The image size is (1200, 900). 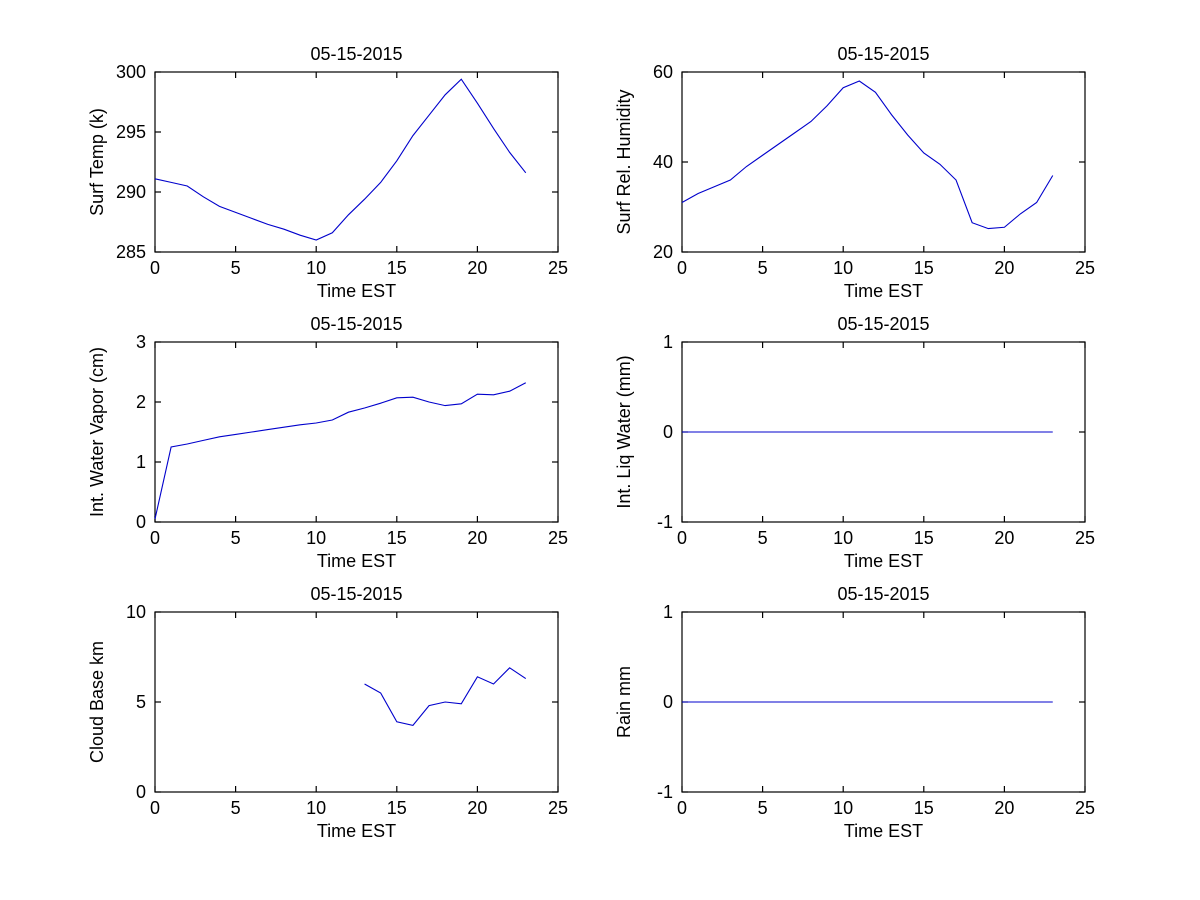 I want to click on y-tick-label: 5, so click(x=141, y=702).